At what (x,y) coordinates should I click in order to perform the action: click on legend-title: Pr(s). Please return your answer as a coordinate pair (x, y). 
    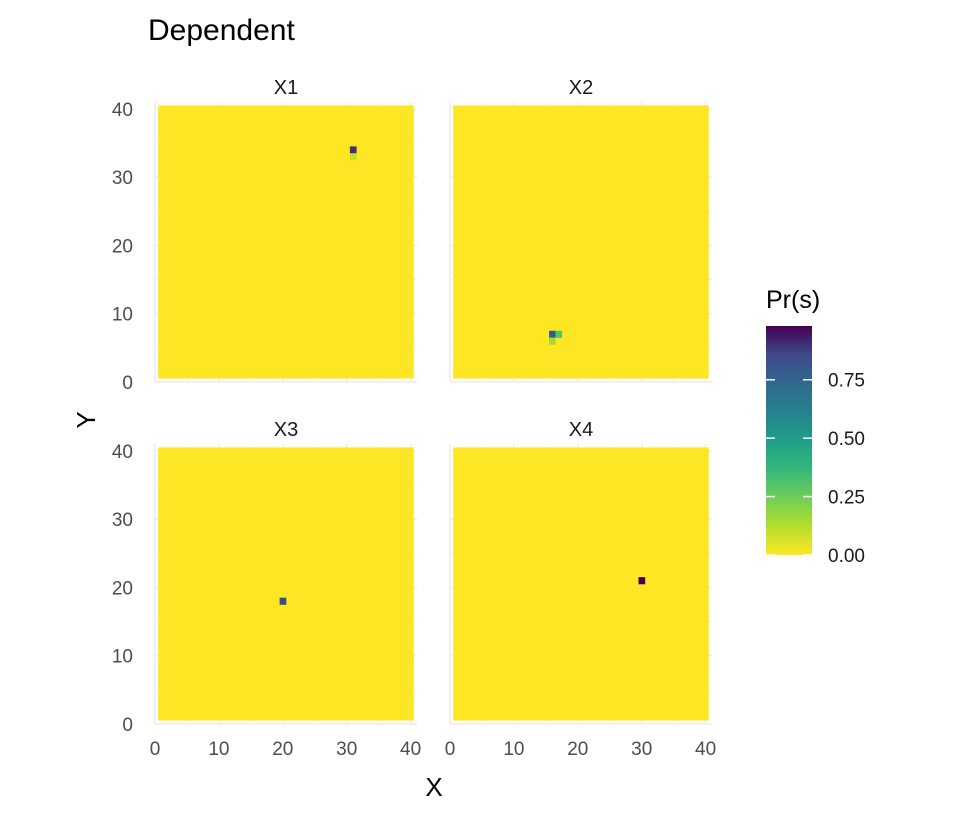
    Looking at the image, I should click on (793, 300).